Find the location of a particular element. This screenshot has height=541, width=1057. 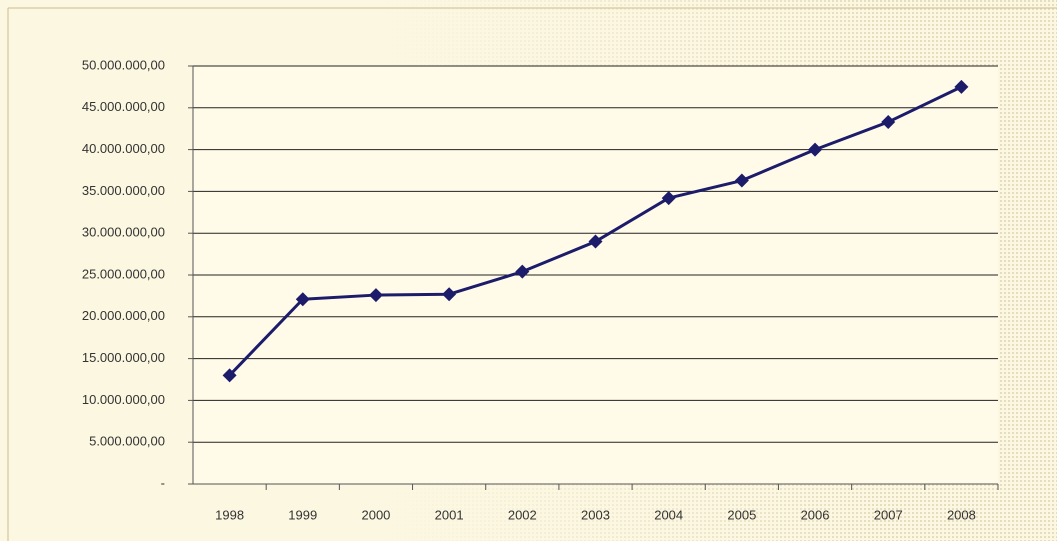

x-tick-label: 2008 is located at coordinates (961, 514).